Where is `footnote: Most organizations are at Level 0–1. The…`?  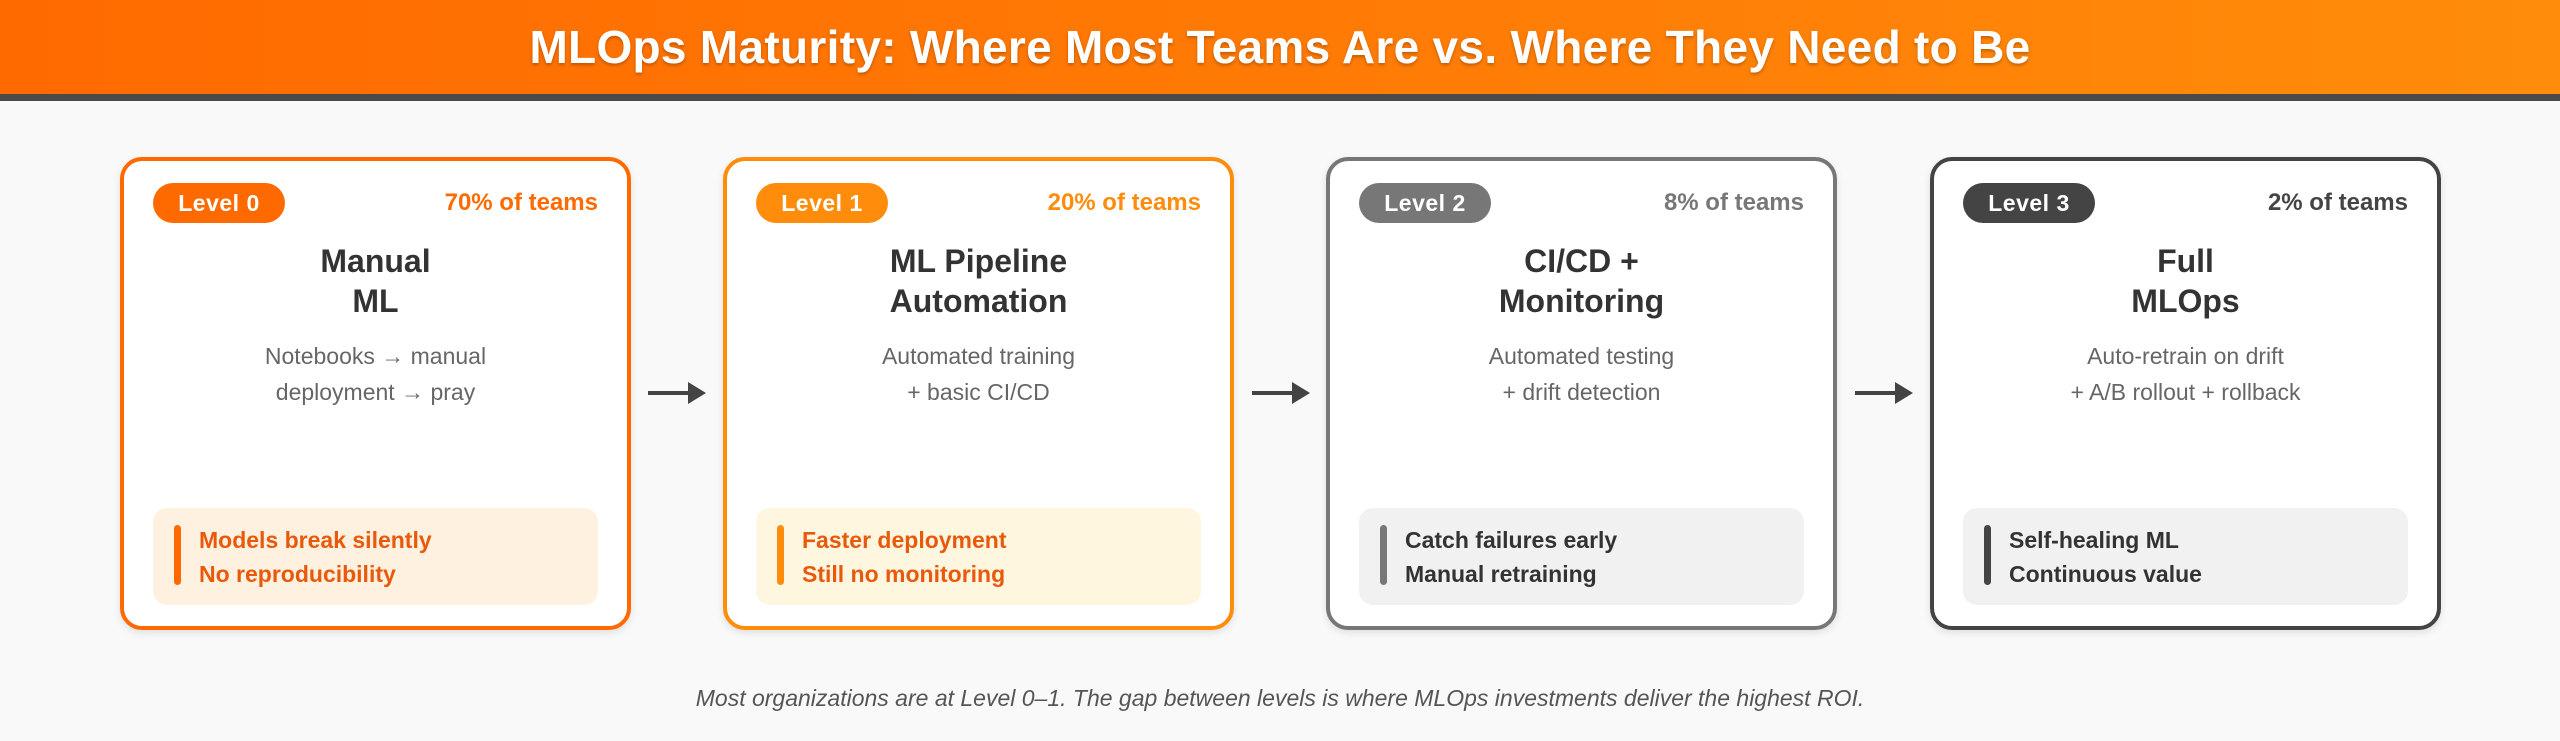
footnote: Most organizations are at Level 0–1. The… is located at coordinates (1280, 698).